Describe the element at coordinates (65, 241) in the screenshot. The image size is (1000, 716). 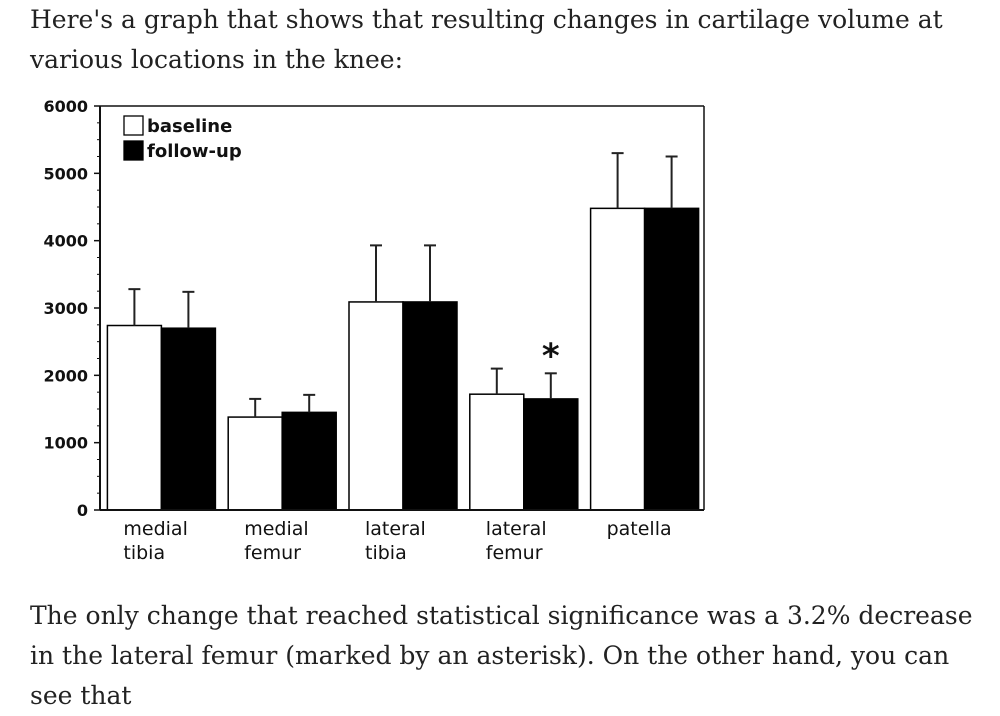
I see `y-tick-label-4: 4000` at that location.